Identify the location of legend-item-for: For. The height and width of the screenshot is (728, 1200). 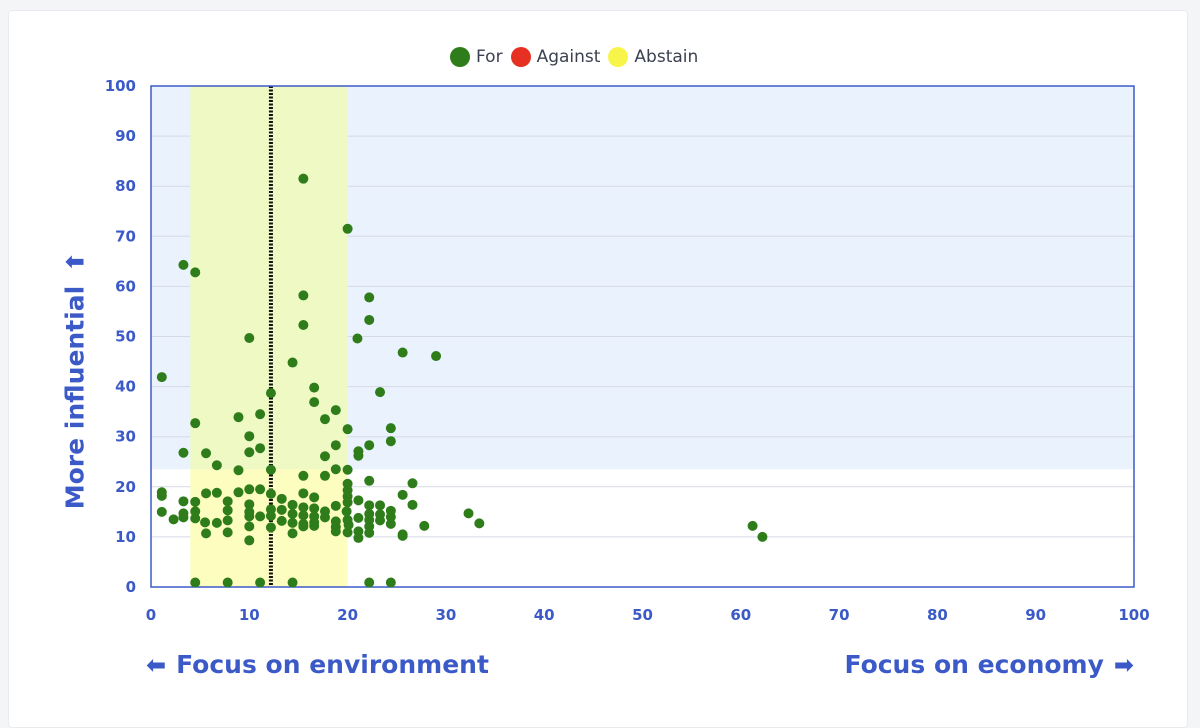
(476, 57).